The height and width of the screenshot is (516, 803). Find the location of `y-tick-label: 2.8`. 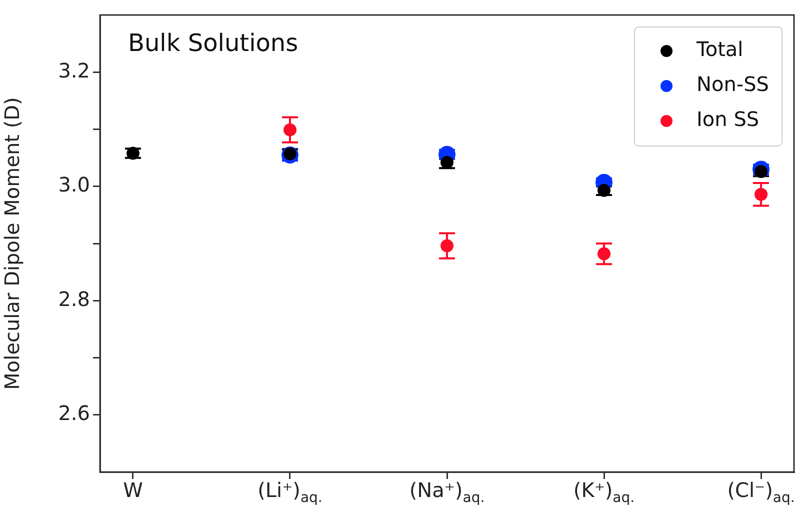

y-tick-label: 2.8 is located at coordinates (74, 298).